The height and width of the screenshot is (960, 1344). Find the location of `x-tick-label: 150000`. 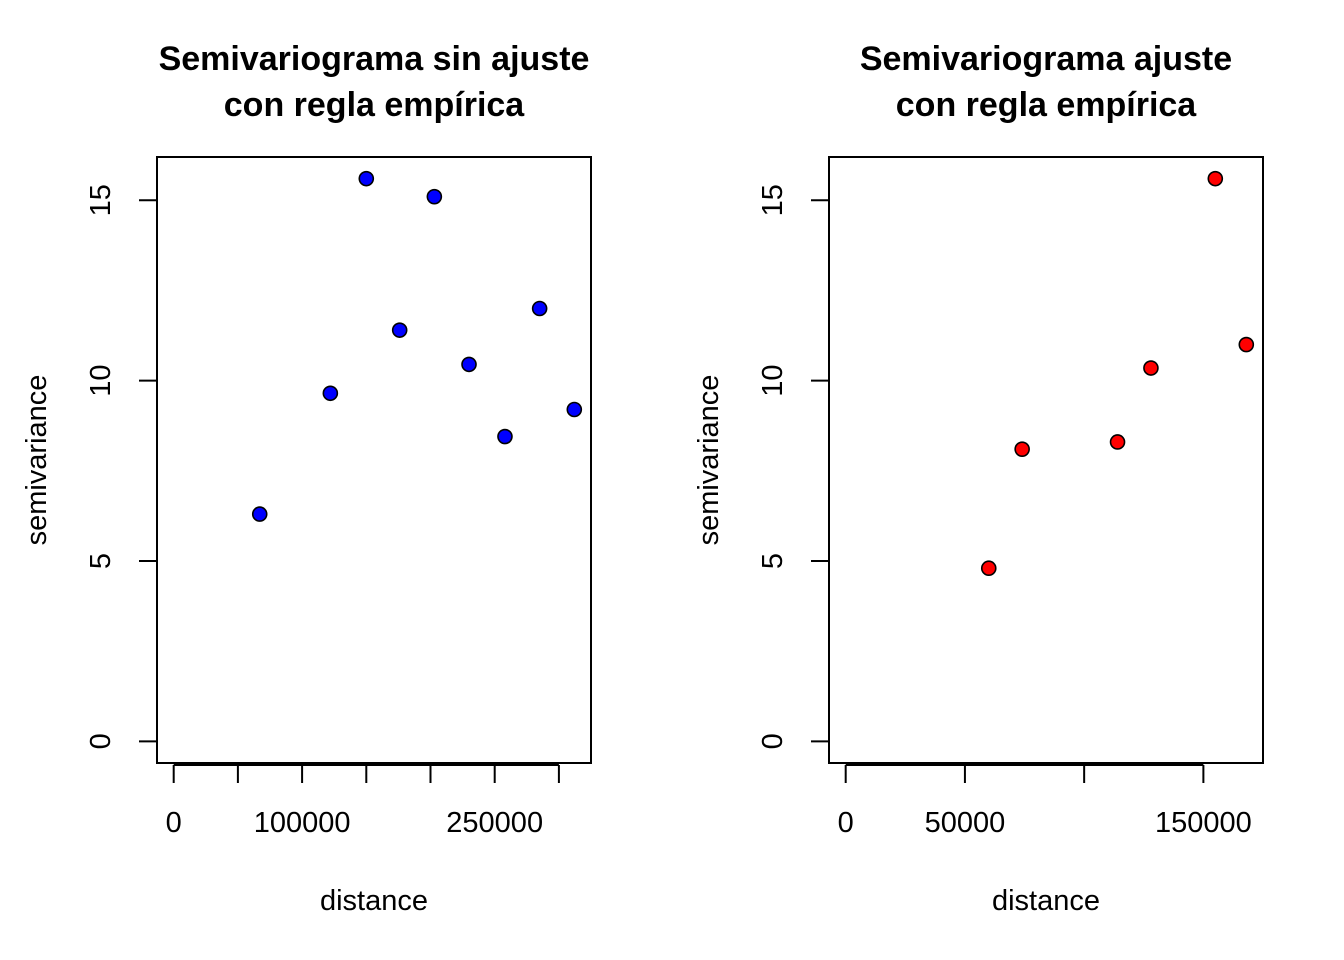

x-tick-label: 150000 is located at coordinates (1203, 823).